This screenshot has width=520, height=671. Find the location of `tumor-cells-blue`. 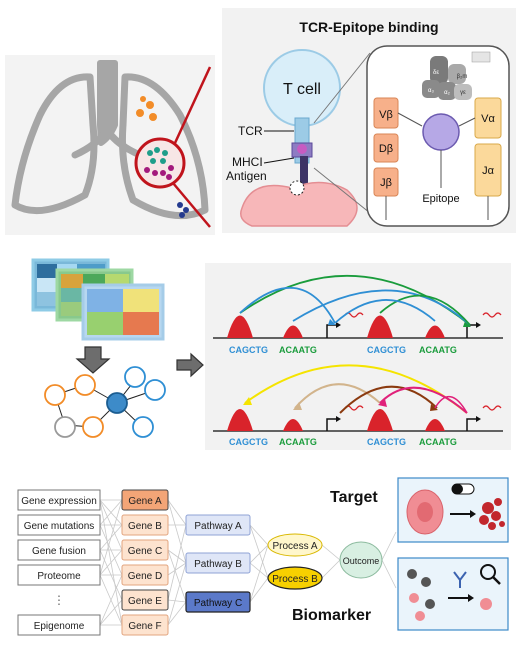

tumor-cells-blue is located at coordinates (183, 210).